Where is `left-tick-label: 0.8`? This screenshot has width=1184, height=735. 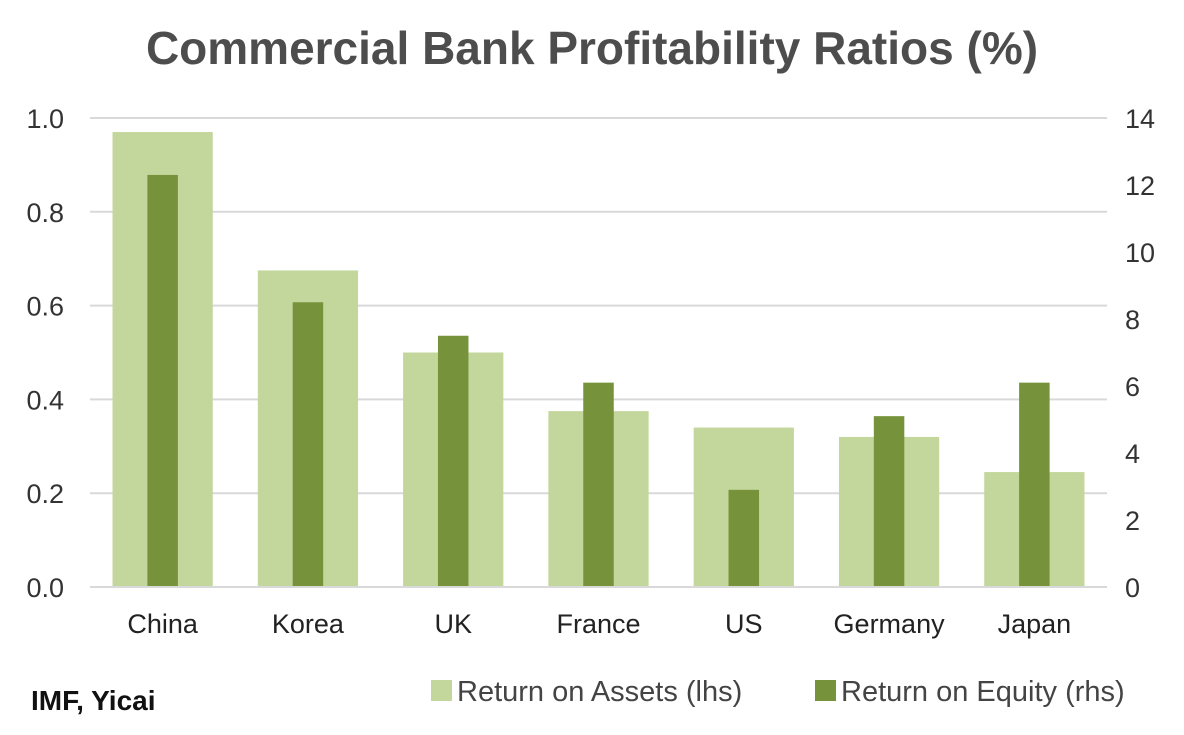 left-tick-label: 0.8 is located at coordinates (45, 213).